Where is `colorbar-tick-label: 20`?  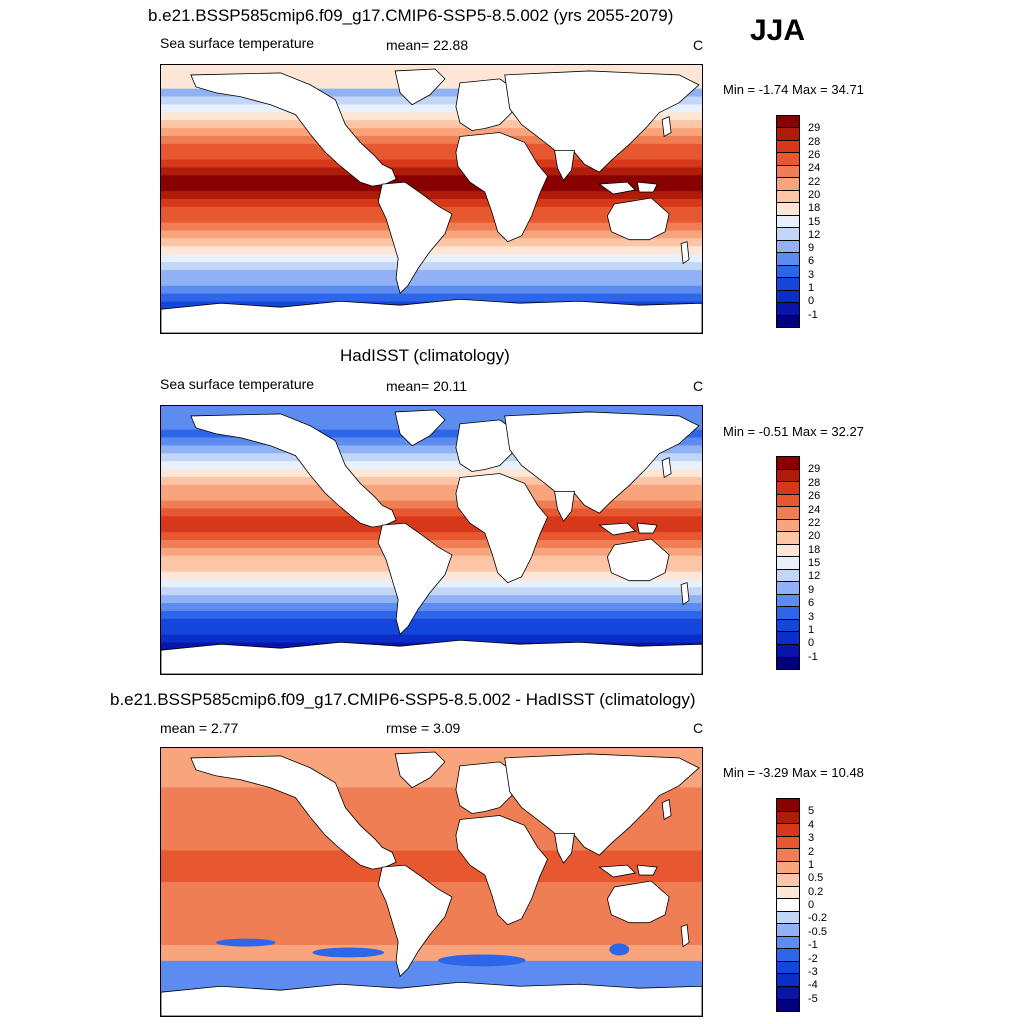 colorbar-tick-label: 20 is located at coordinates (814, 194).